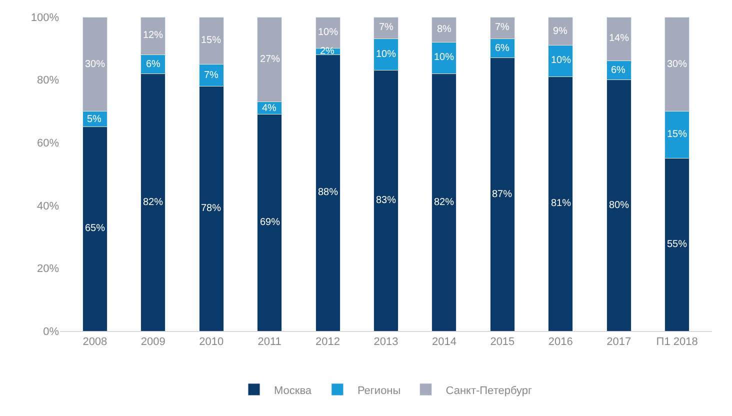  I want to click on legend-label: Санкт-Петербург, so click(489, 390).